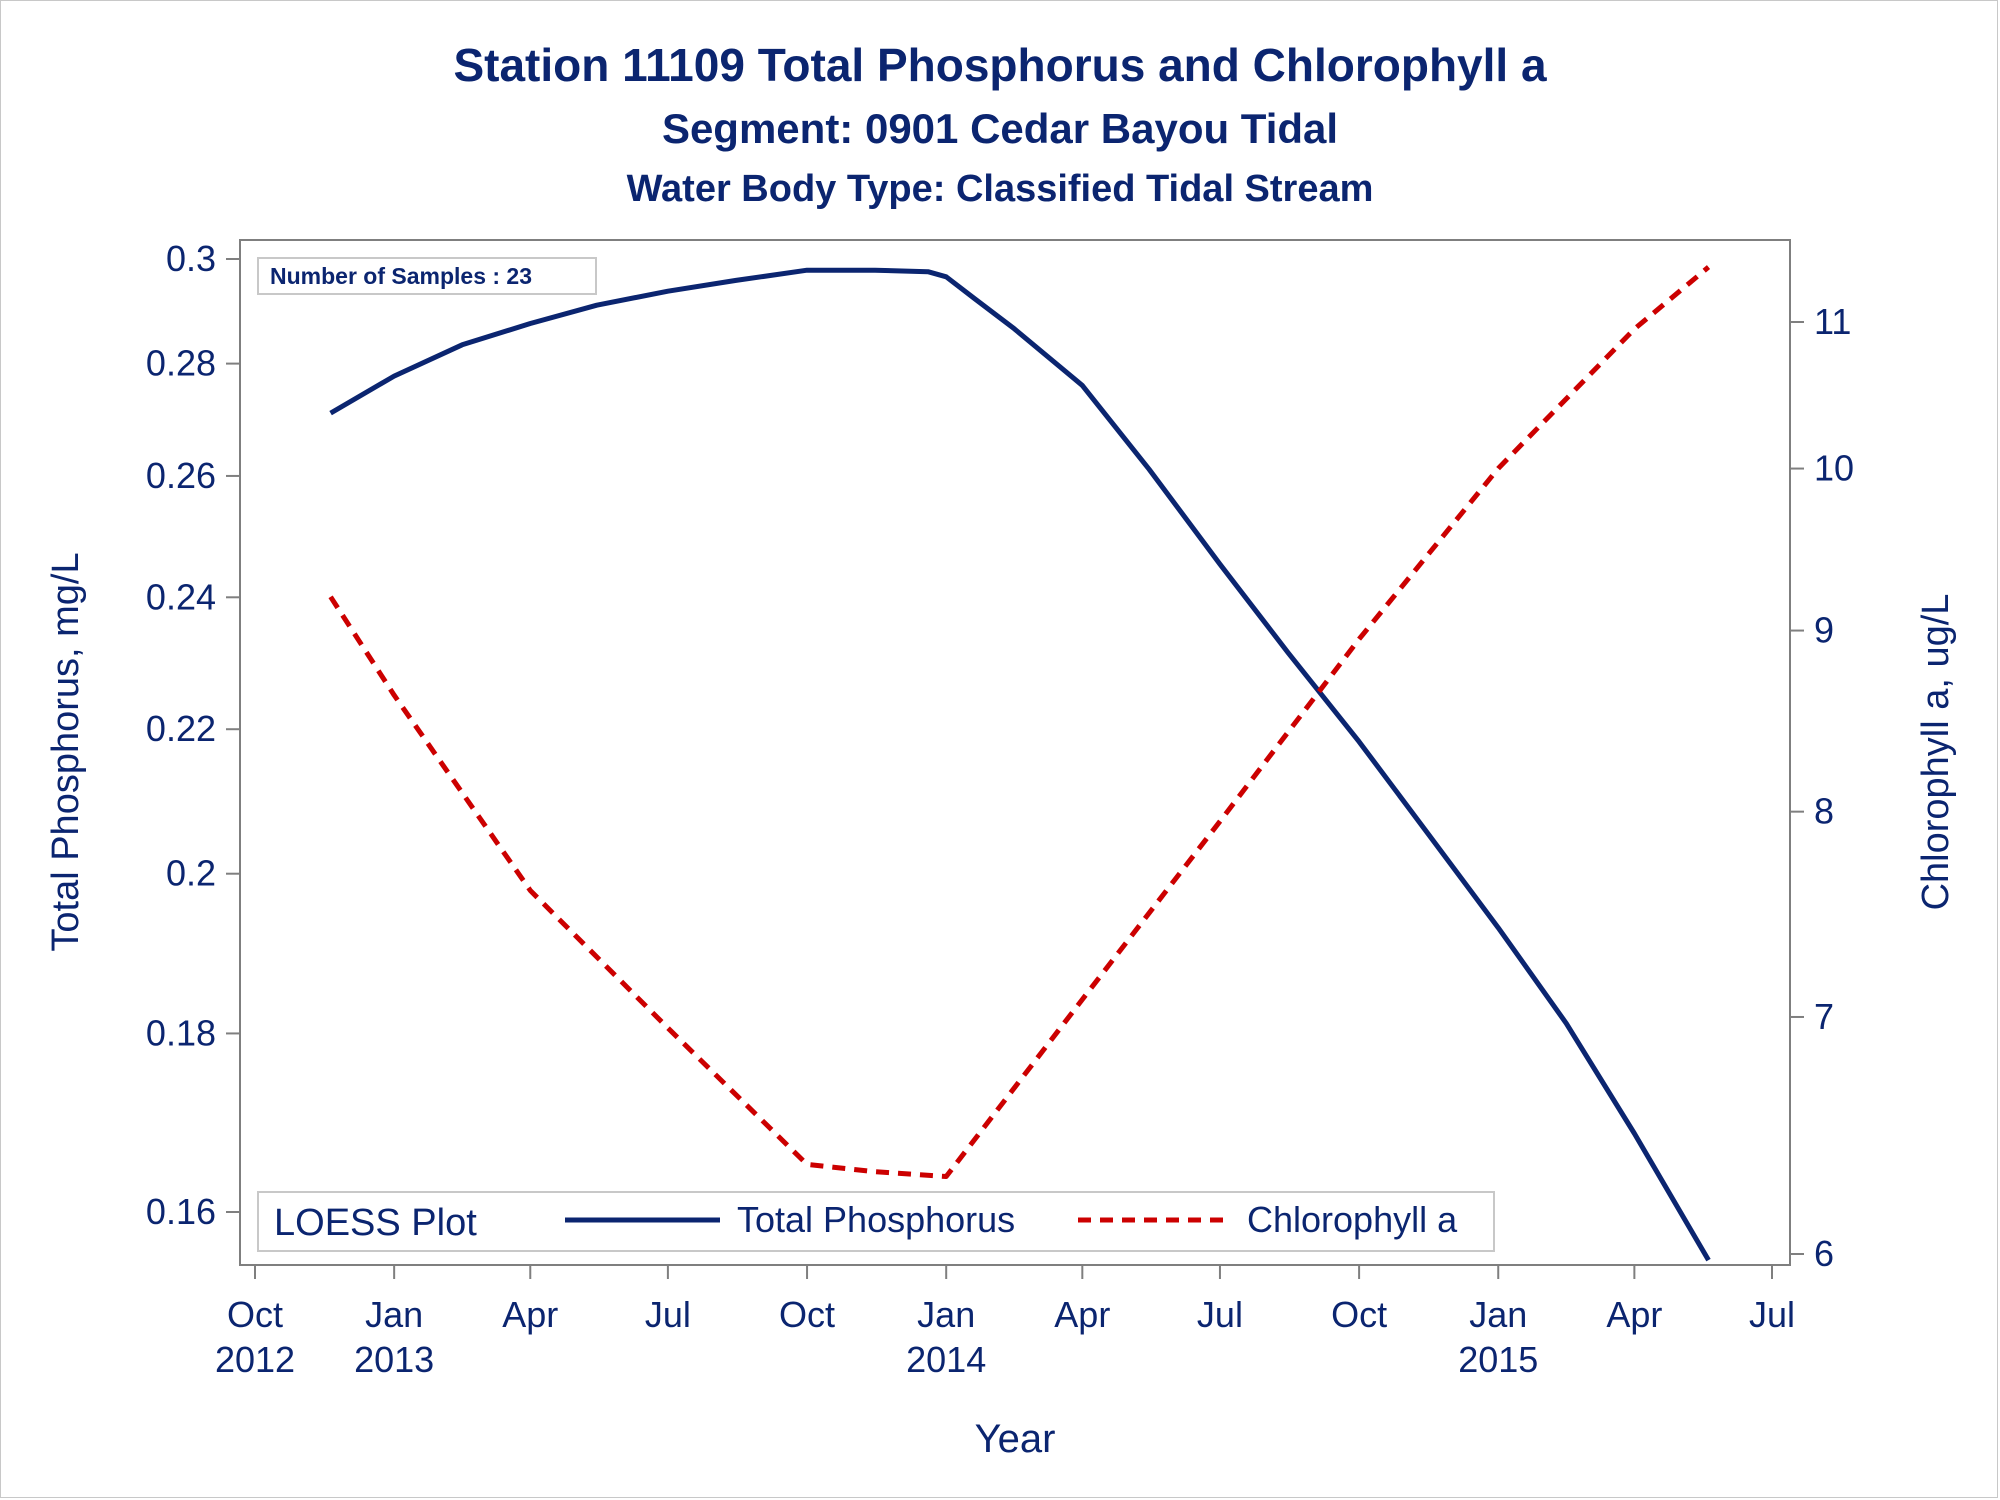  What do you see at coordinates (375, 1223) in the screenshot?
I see `legend-title: LOESS Plot` at bounding box center [375, 1223].